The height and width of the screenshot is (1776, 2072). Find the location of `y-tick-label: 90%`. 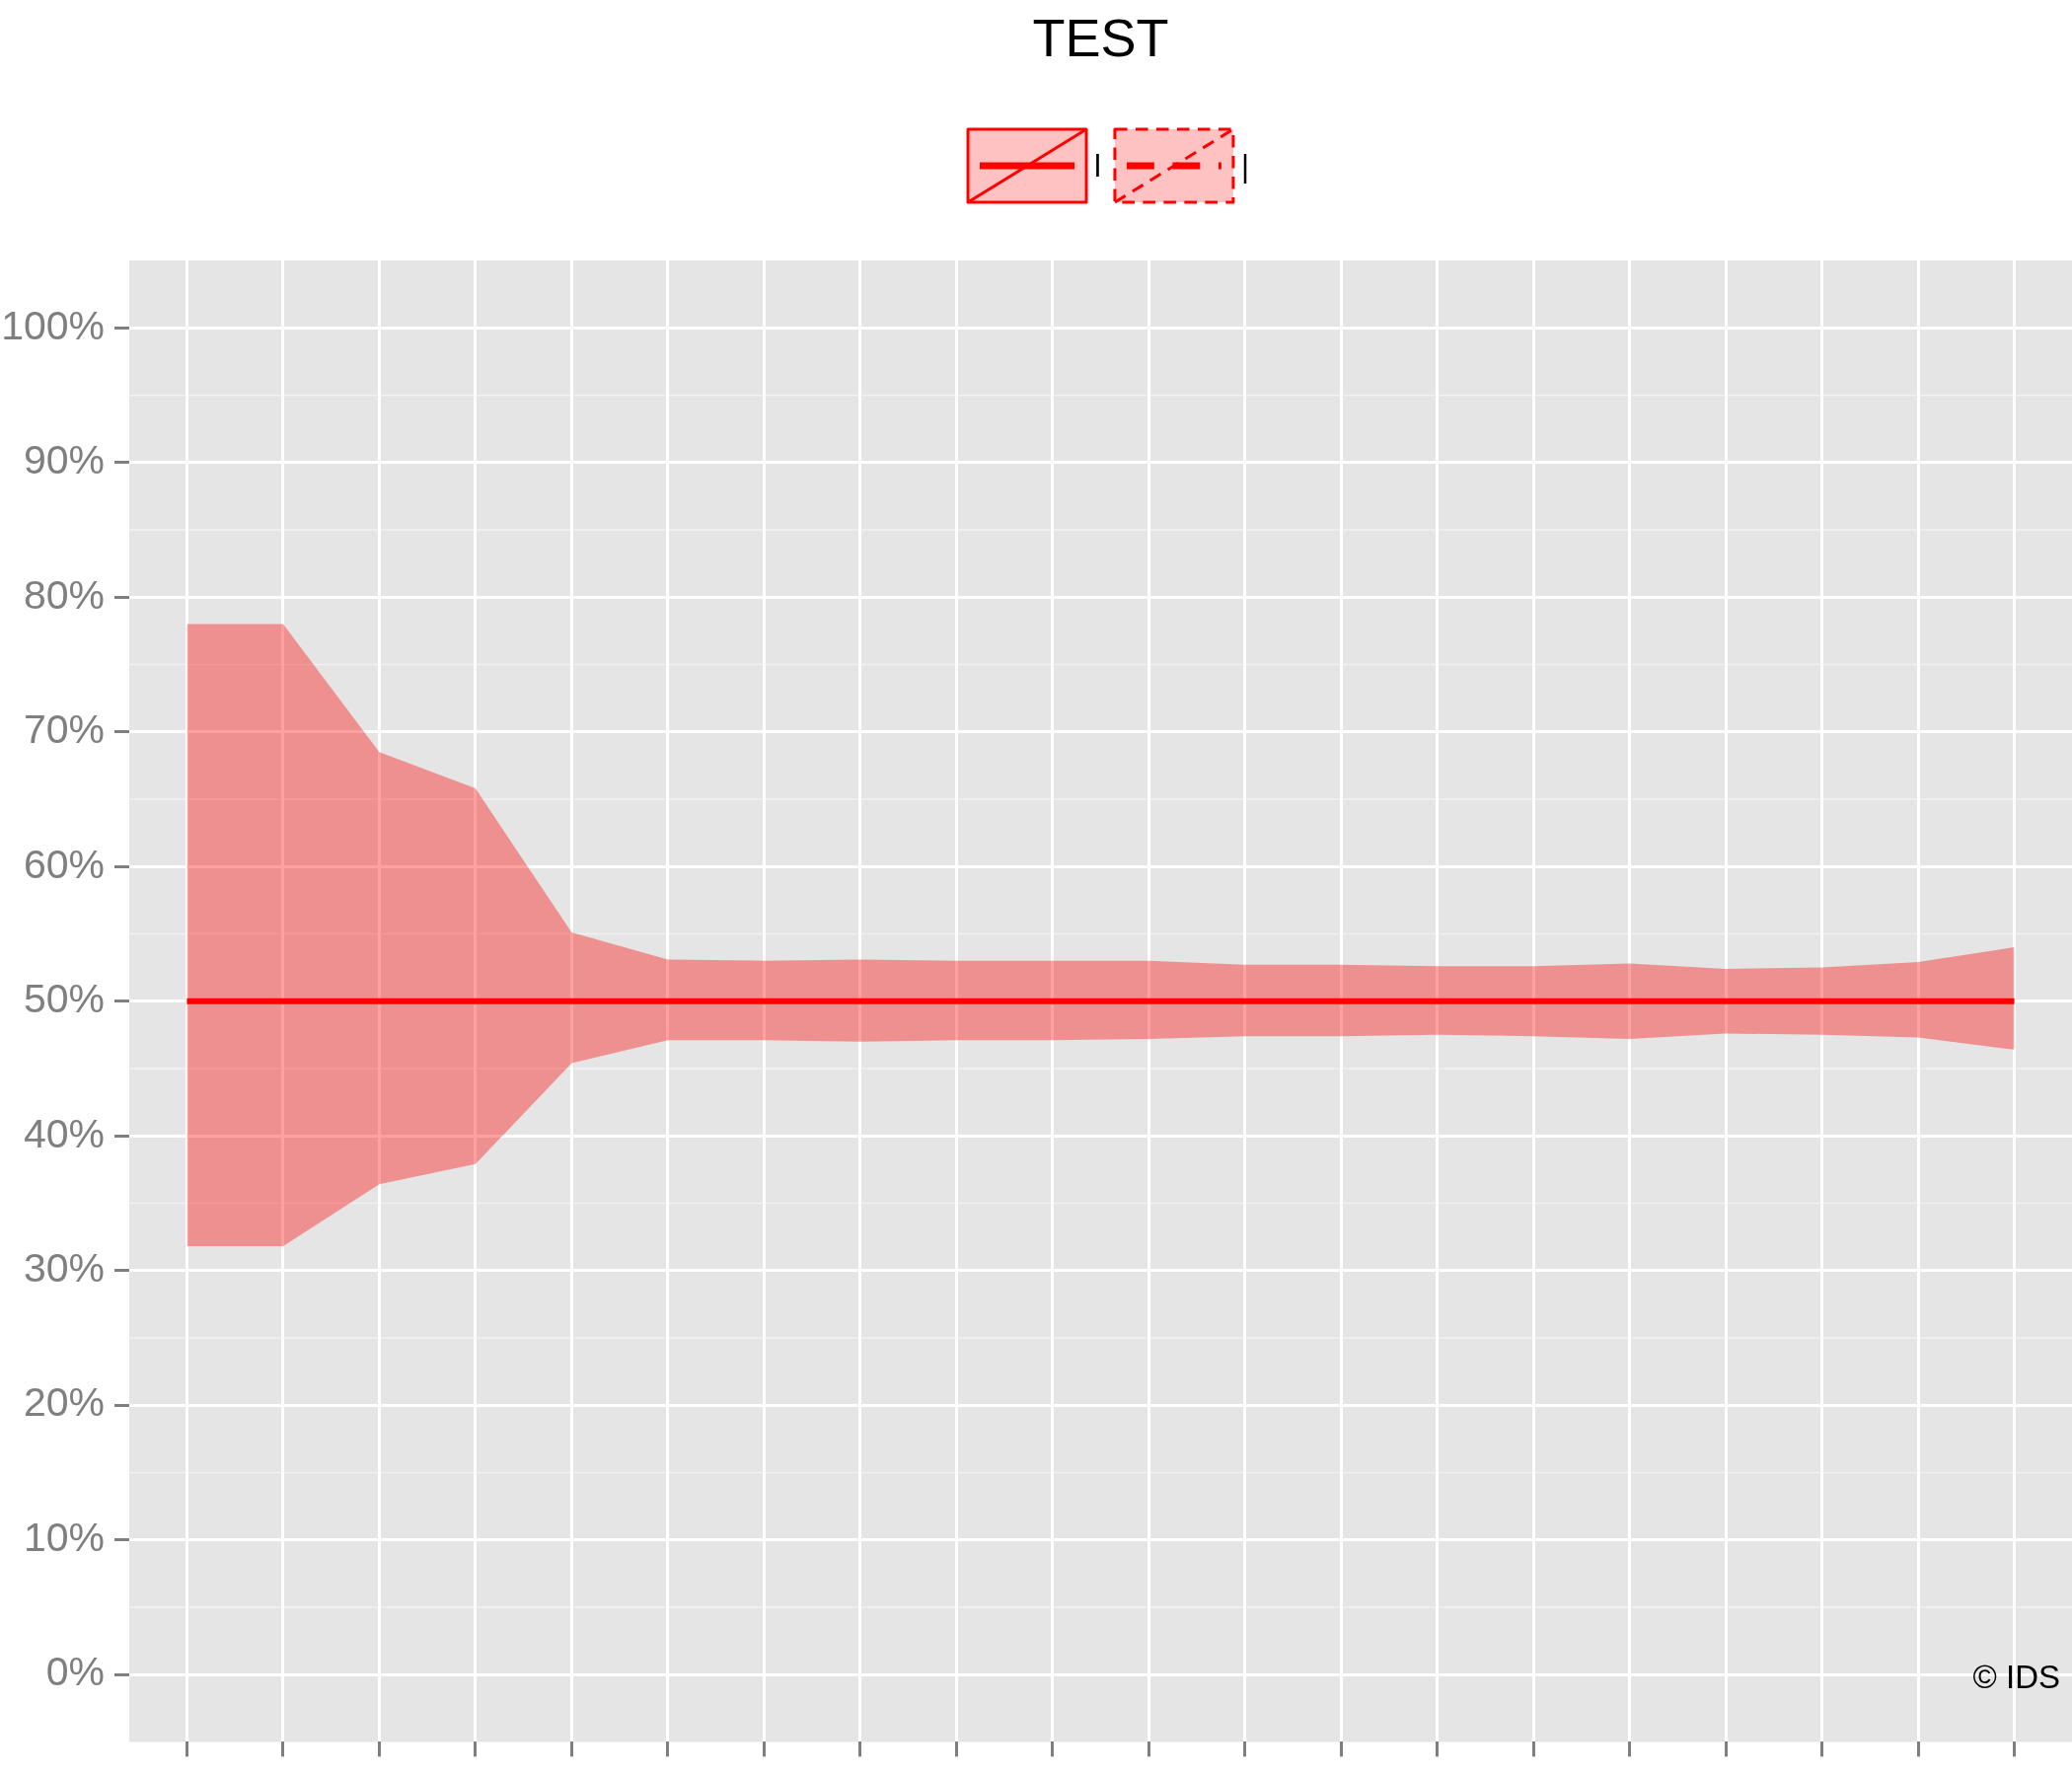

y-tick-label: 90% is located at coordinates (64, 460).